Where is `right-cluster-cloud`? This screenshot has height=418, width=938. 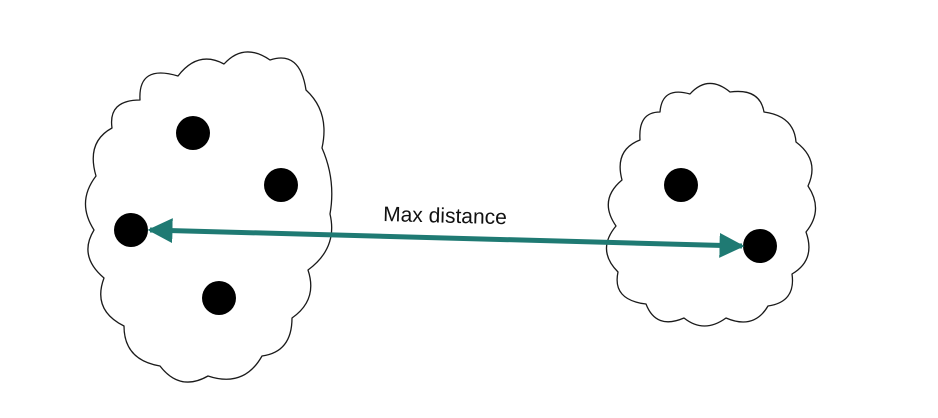
right-cluster-cloud is located at coordinates (711, 204).